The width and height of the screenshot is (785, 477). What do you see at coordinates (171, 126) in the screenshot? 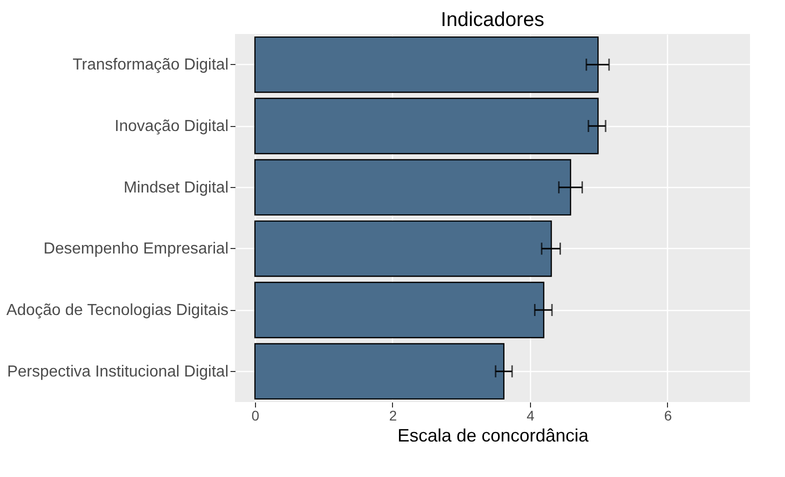
I see `y-tick-label: Inovação Digital` at bounding box center [171, 126].